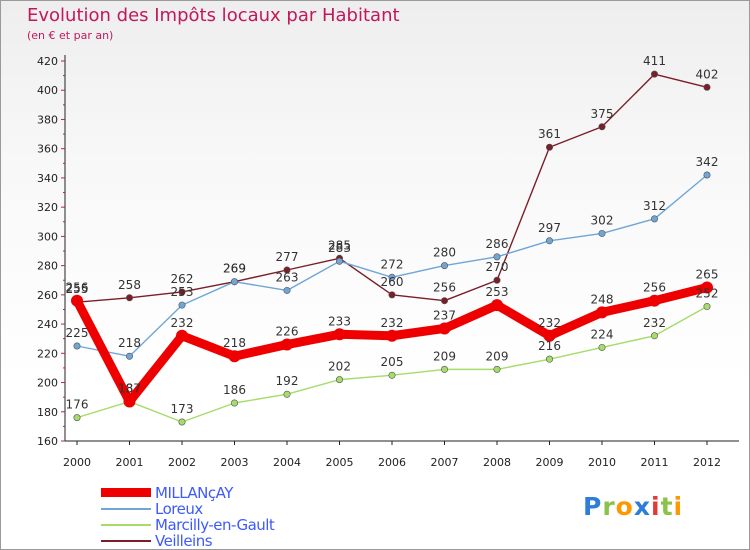 The image size is (750, 550). What do you see at coordinates (707, 275) in the screenshot?
I see `data-label: 265` at bounding box center [707, 275].